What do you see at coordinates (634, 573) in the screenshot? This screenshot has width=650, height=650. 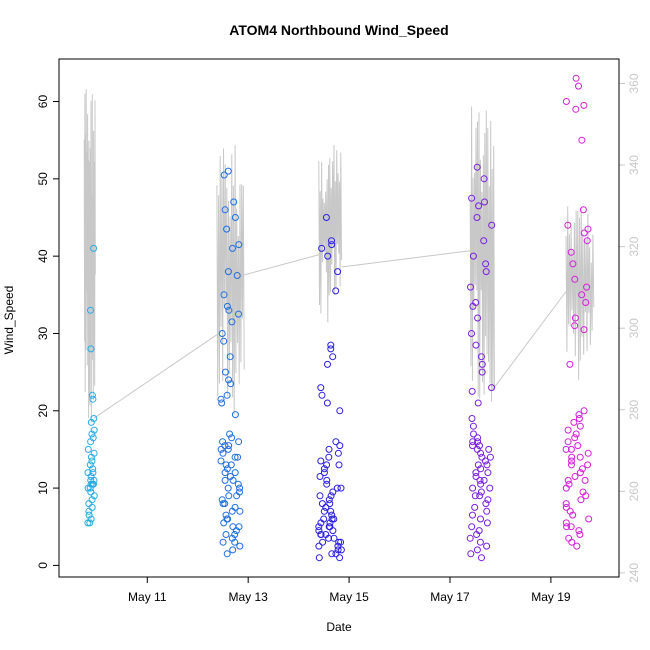 I see `secondary-tick-label: 240` at bounding box center [634, 573].